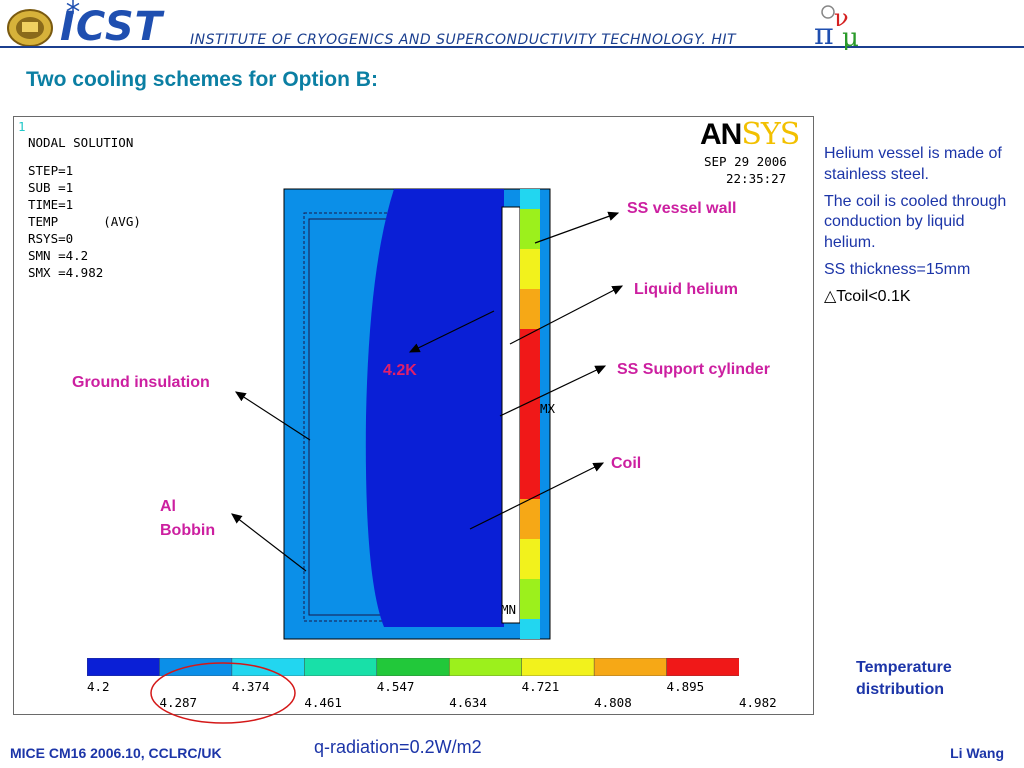 This screenshot has height=768, width=1024. What do you see at coordinates (323, 702) in the screenshot?
I see `legend-tick-label: 4.461` at bounding box center [323, 702].